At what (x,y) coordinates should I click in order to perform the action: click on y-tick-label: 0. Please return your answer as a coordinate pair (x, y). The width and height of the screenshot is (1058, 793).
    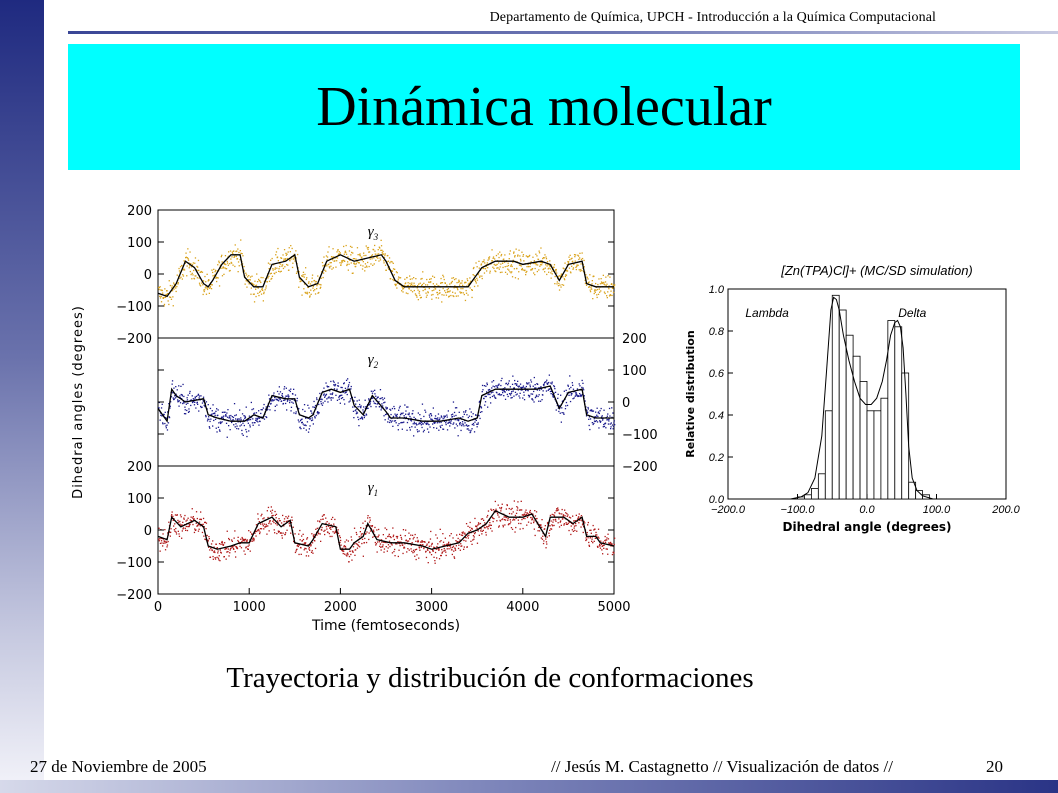
    Looking at the image, I should click on (148, 531).